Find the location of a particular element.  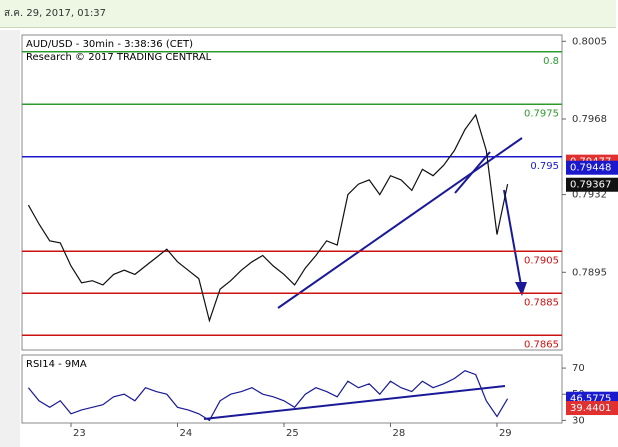

header-time: ส.ค. 29, 2017, 01:37 is located at coordinates (308, 14).